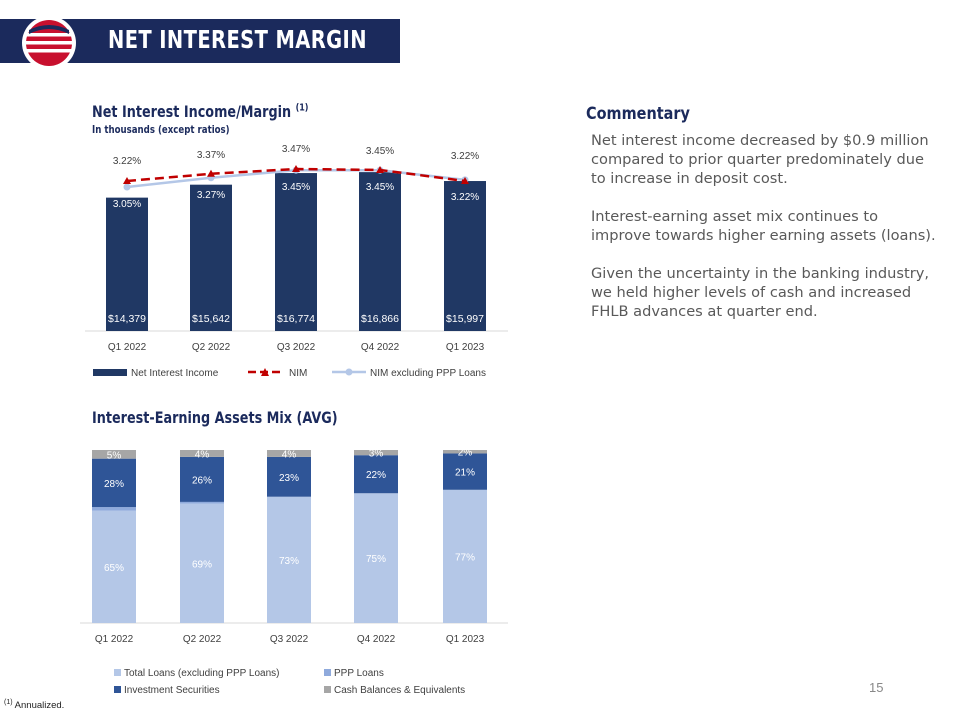 The width and height of the screenshot is (960, 720). I want to click on x-tick-label-2: Q4 2022, so click(376, 639).